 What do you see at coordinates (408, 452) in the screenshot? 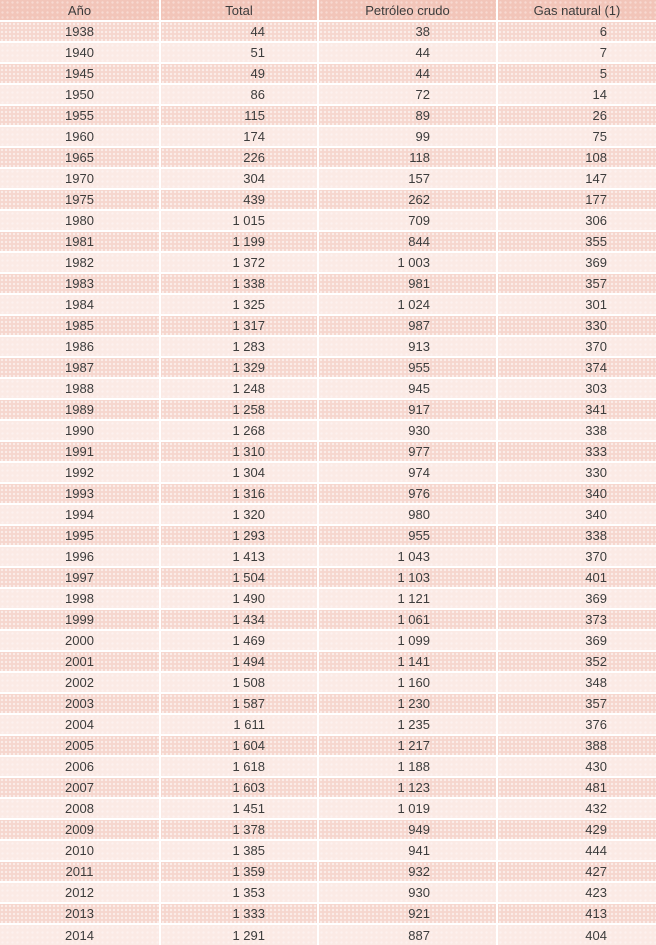
I see `table-cell: 977` at bounding box center [408, 452].